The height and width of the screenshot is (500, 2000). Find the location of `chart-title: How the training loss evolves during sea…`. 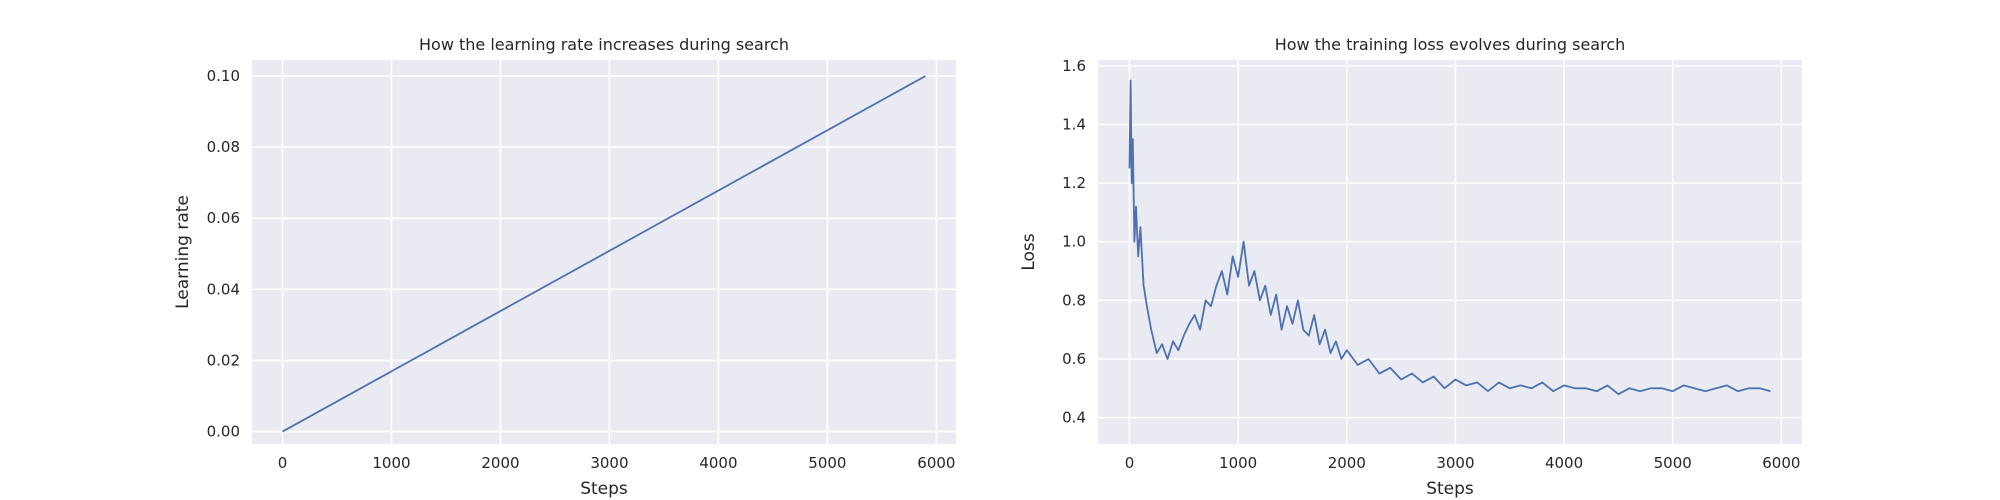

chart-title: How the training loss evolves during sea… is located at coordinates (1450, 44).